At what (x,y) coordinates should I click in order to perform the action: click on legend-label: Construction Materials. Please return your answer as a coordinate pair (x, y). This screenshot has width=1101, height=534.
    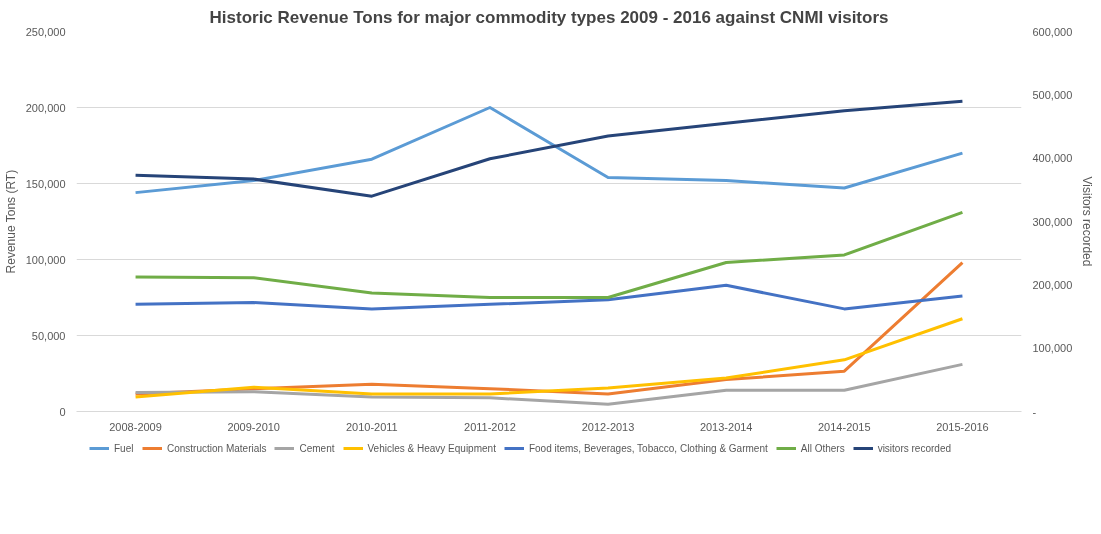
    Looking at the image, I should click on (217, 448).